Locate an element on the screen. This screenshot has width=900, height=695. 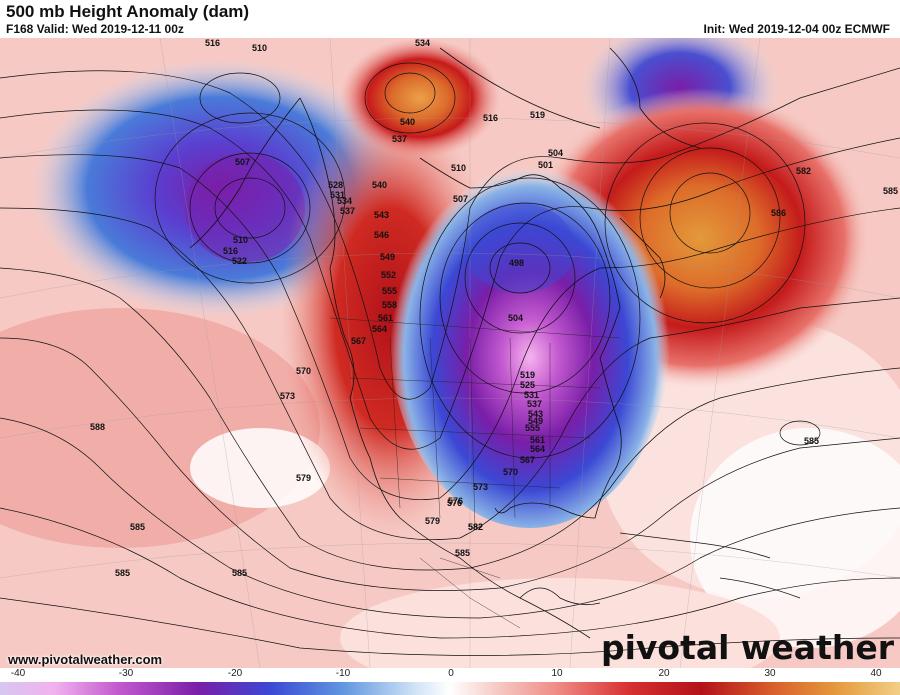
colorbar-tick: 20 is located at coordinates (664, 673).